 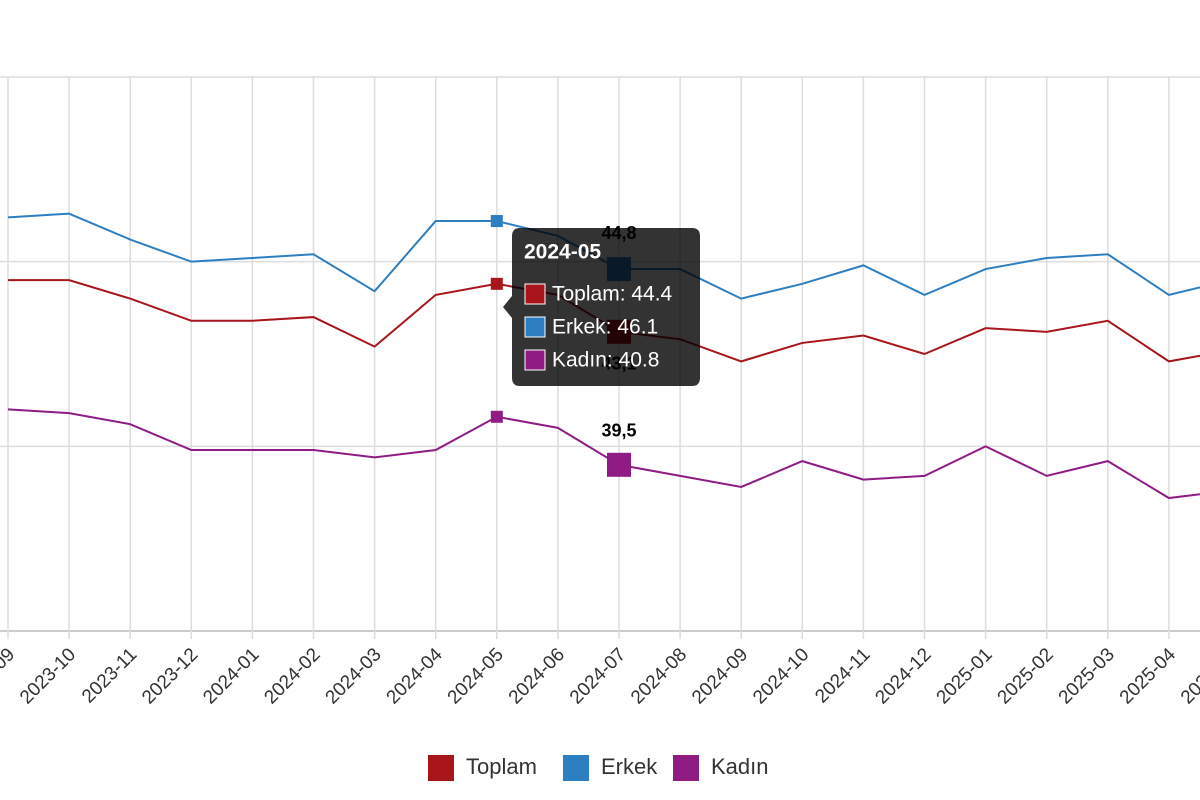 I want to click on legend-label: Erkek, so click(x=629, y=766).